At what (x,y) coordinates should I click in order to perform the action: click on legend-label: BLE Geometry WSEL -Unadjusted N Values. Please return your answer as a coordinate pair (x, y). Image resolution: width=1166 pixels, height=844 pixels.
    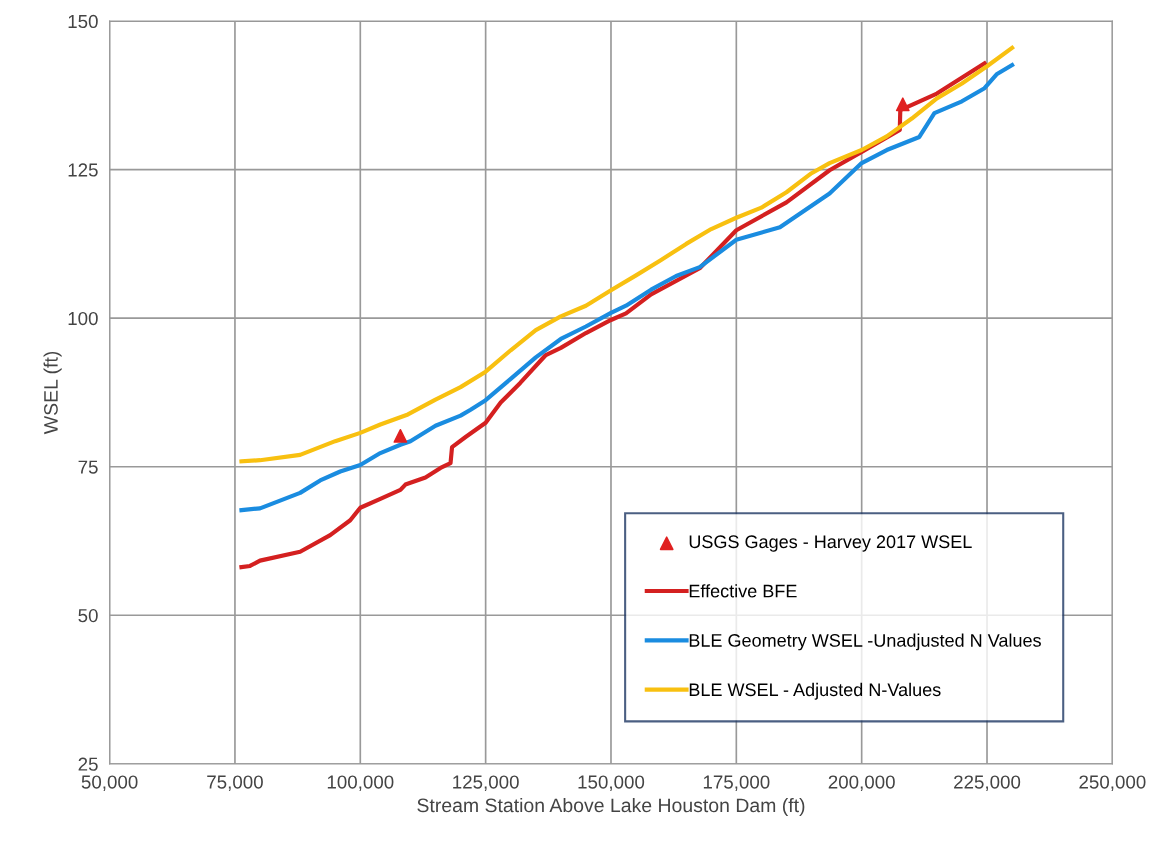
    Looking at the image, I should click on (865, 642).